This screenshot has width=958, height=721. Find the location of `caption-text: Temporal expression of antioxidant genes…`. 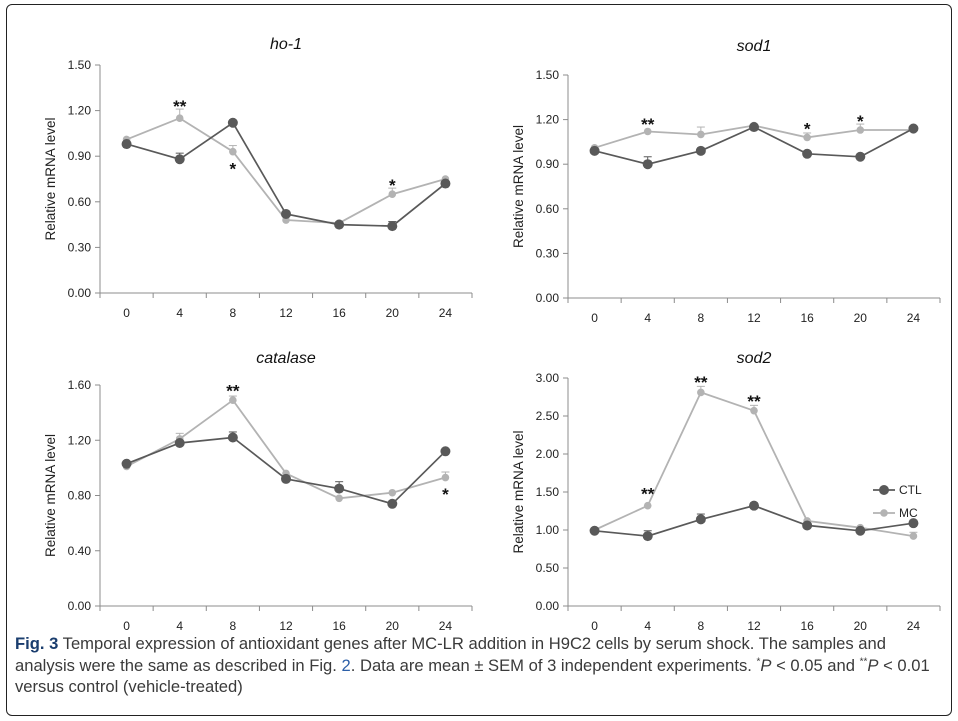

caption-text: Temporal expression of antioxidant genes… is located at coordinates (450, 654).